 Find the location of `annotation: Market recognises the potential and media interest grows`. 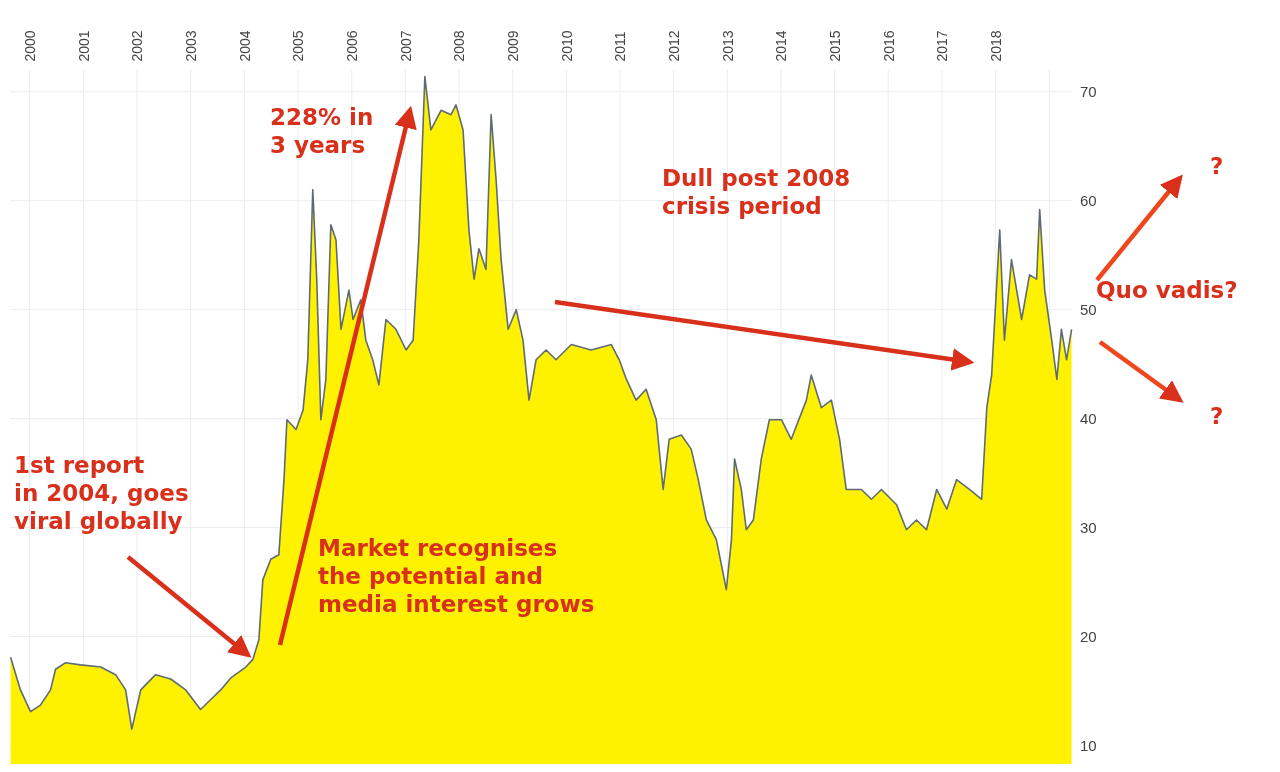

annotation: Market recognises the potential and media interest grows is located at coordinates (456, 576).